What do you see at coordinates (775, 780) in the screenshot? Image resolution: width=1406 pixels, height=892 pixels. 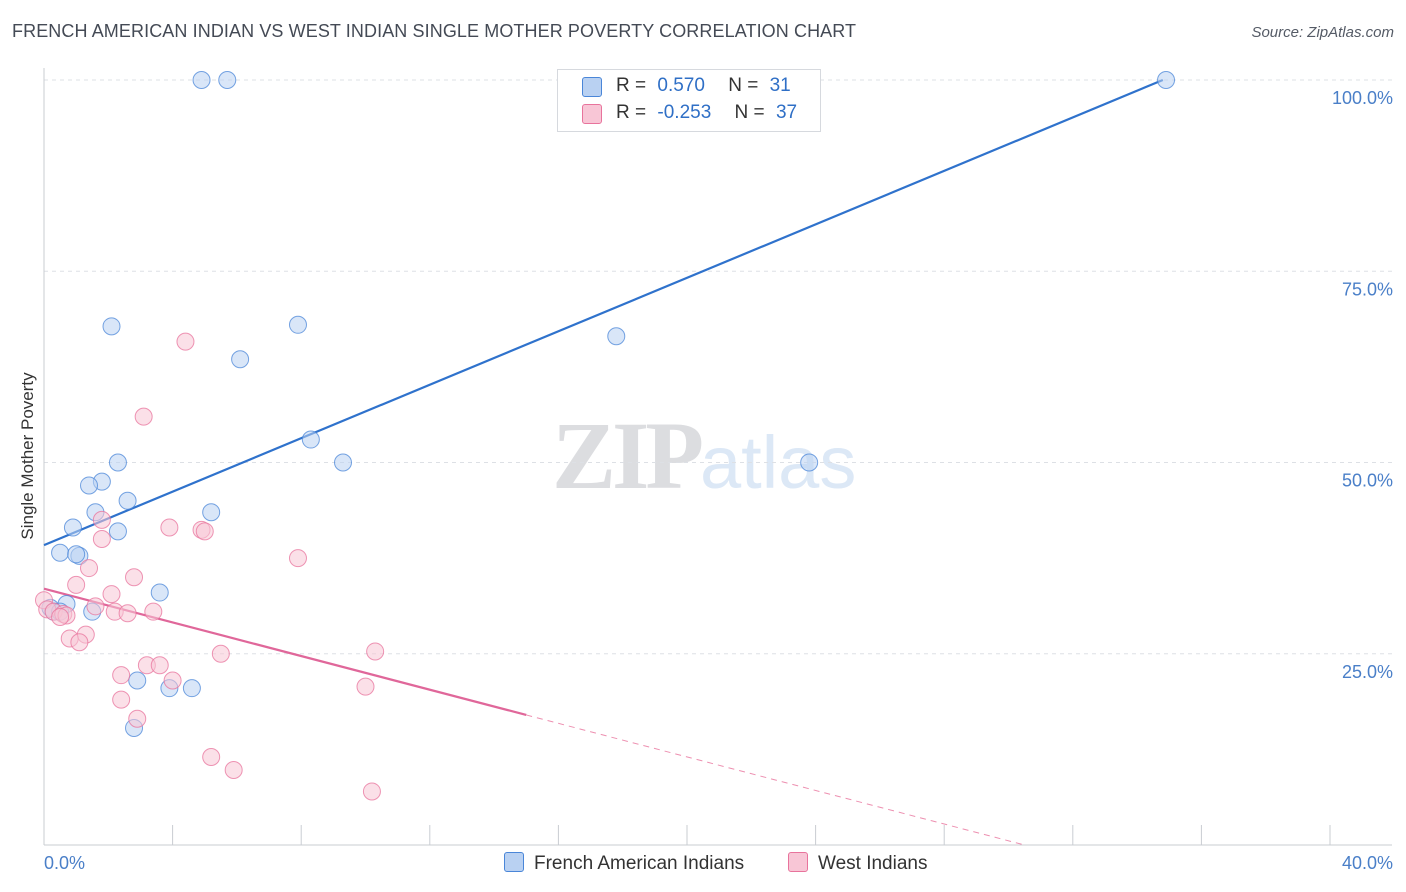 I see `trend-line-west-extension` at bounding box center [775, 780].